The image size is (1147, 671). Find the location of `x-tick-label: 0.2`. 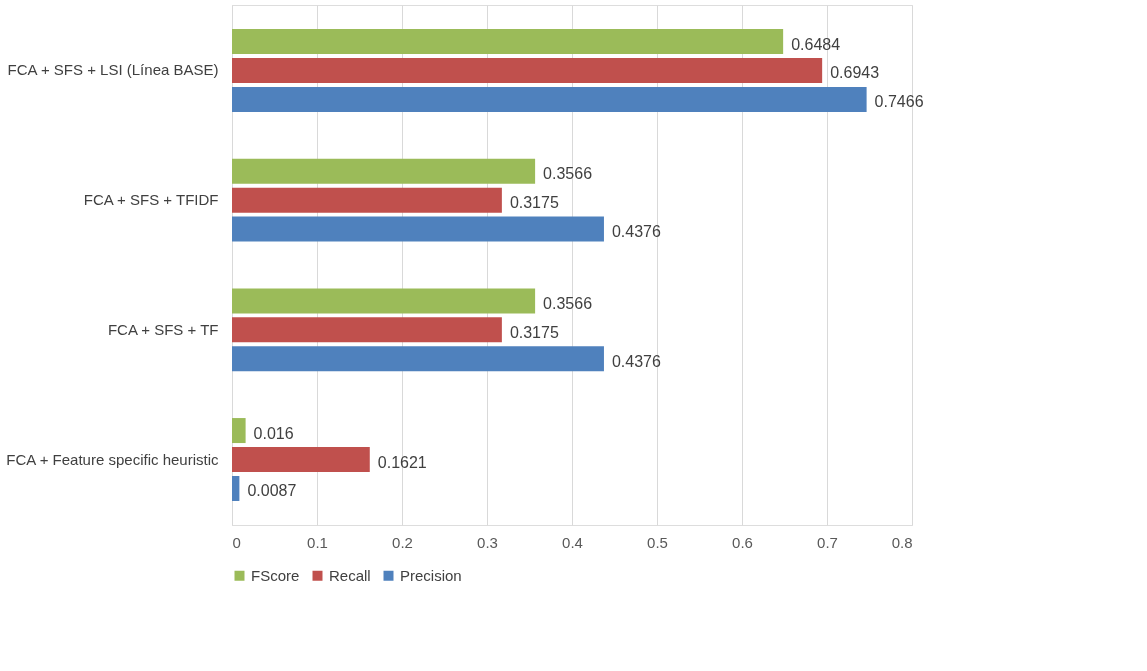

x-tick-label: 0.2 is located at coordinates (402, 542).